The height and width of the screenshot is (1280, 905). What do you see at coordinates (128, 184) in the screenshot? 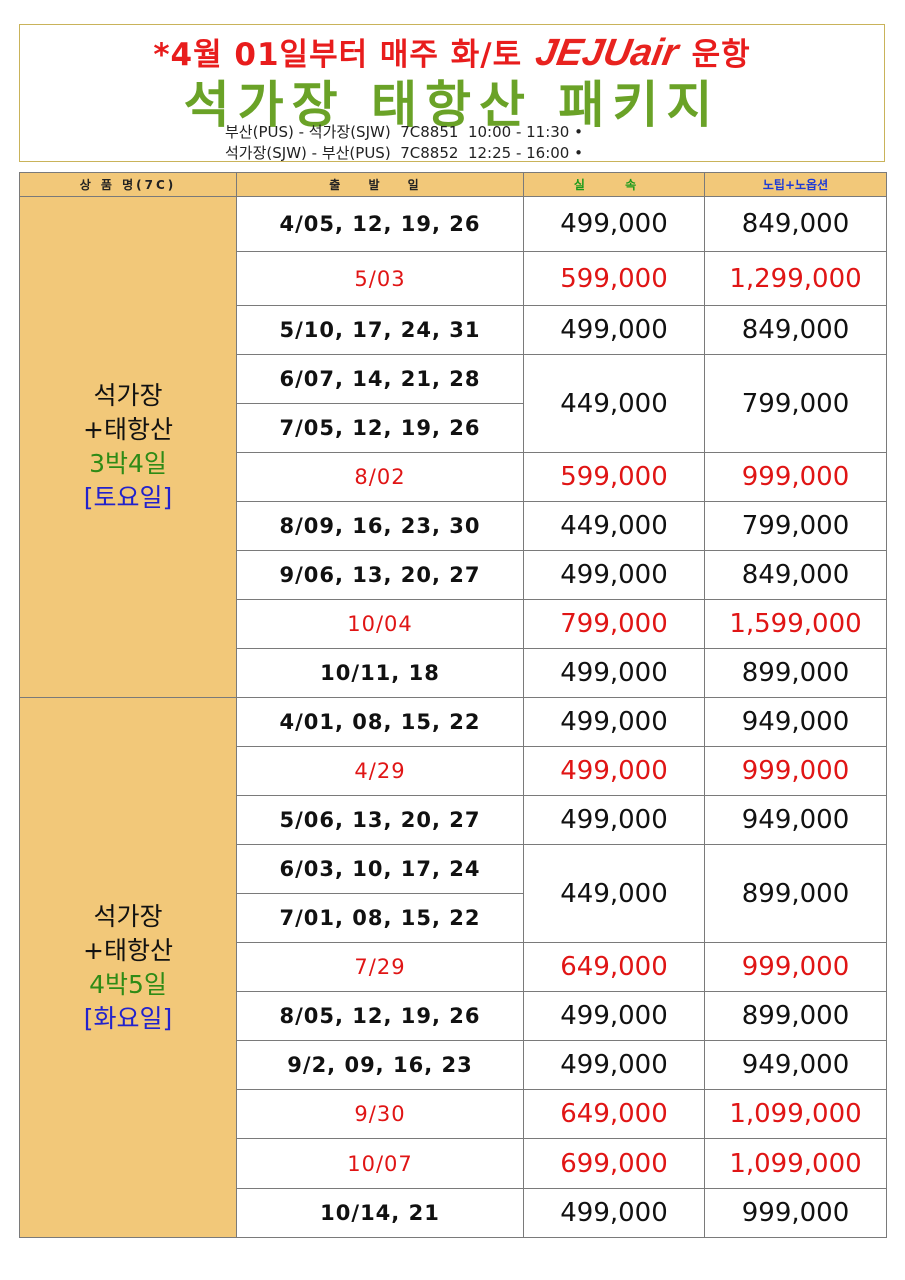
I see `col-header-product: 상 품 명(7C)` at bounding box center [128, 184].